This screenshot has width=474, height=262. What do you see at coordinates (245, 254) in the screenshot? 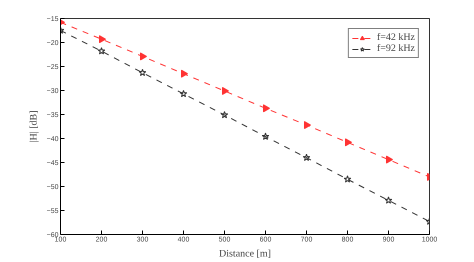
I see `x-axis-title: Distance [m]` at bounding box center [245, 254].